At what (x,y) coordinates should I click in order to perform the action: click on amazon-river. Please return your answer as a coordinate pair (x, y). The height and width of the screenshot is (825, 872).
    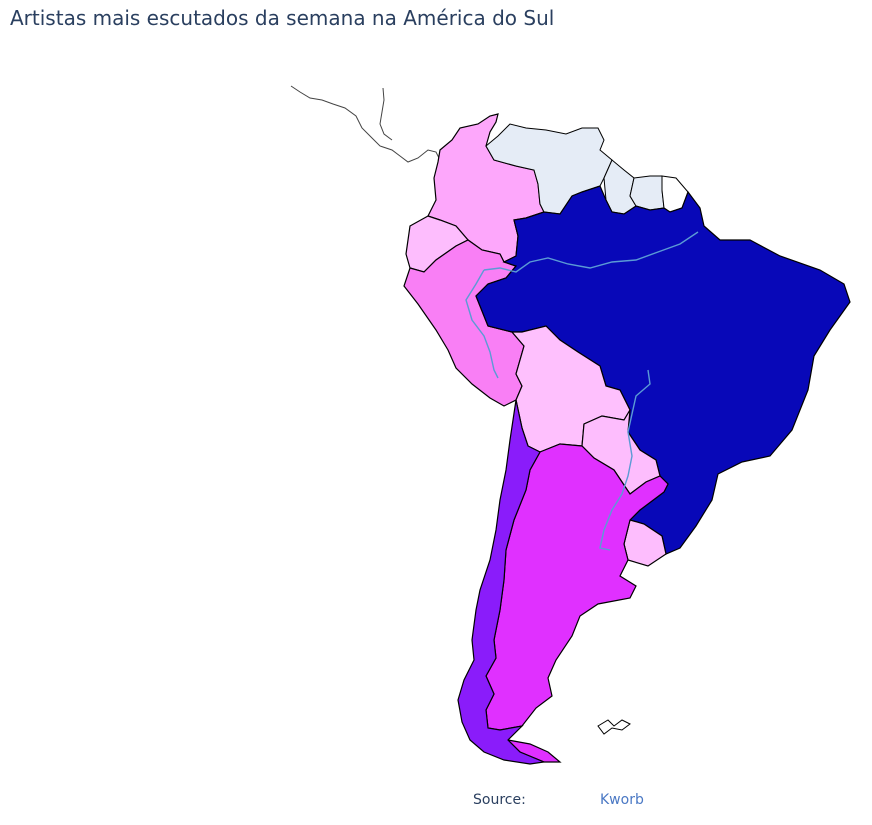
    Looking at the image, I should click on (591, 252).